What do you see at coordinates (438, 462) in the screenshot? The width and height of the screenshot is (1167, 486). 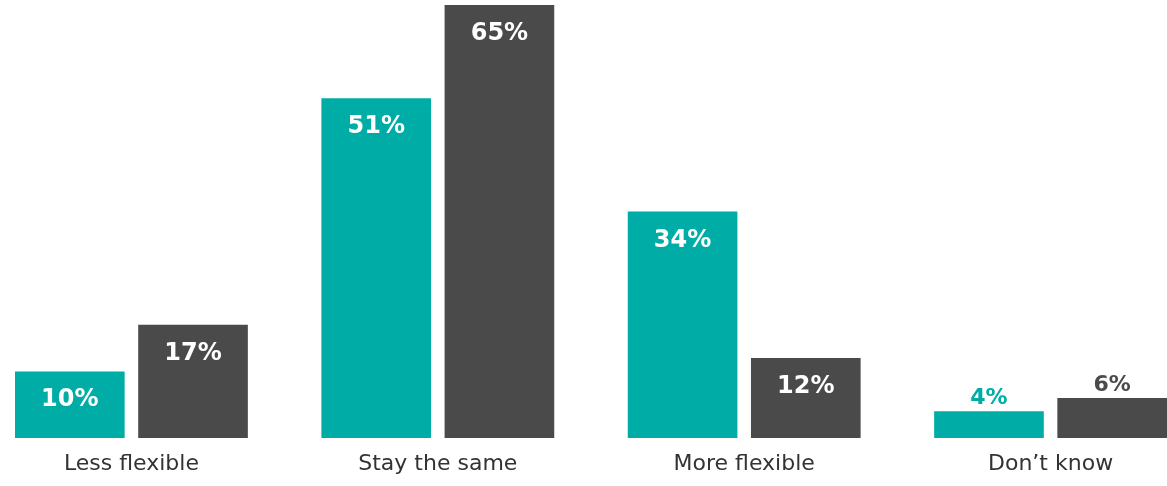 I see `x-tick-label: Stay the same` at bounding box center [438, 462].